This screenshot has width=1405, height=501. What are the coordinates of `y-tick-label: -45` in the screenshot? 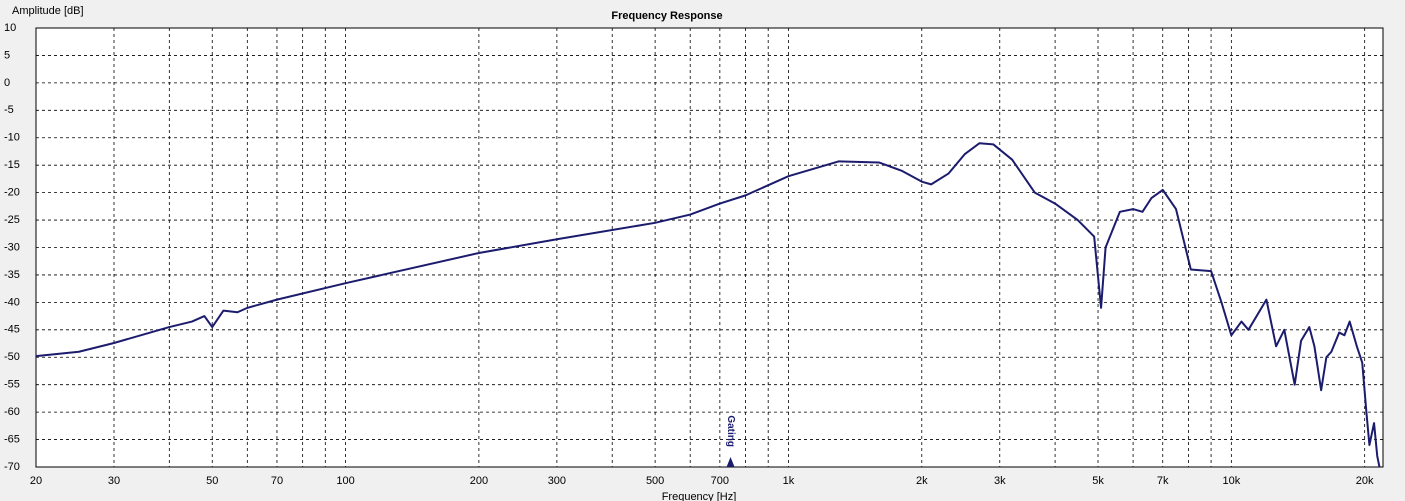 It's located at (12, 330).